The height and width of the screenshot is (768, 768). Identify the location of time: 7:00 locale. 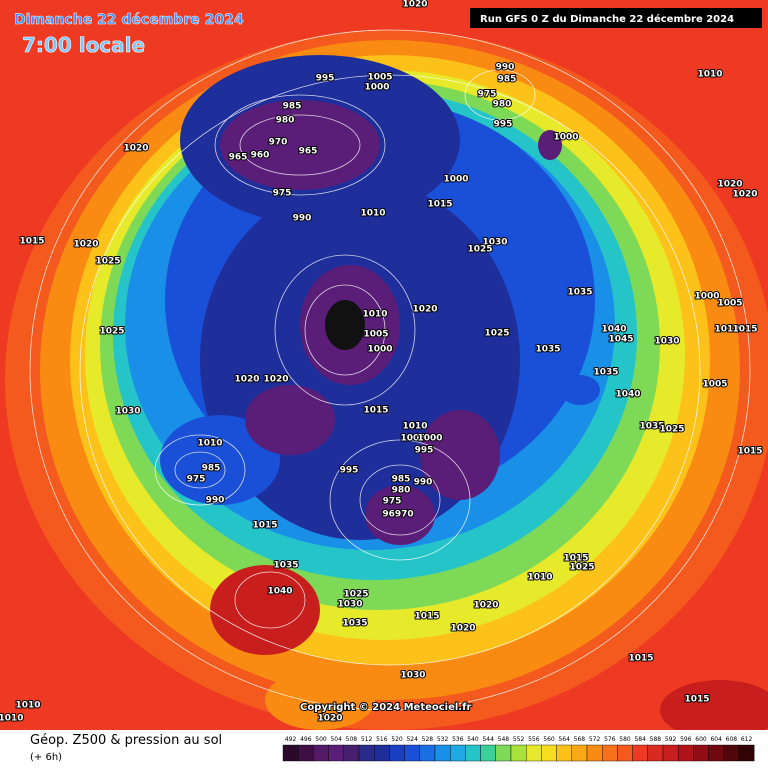
(83, 45).